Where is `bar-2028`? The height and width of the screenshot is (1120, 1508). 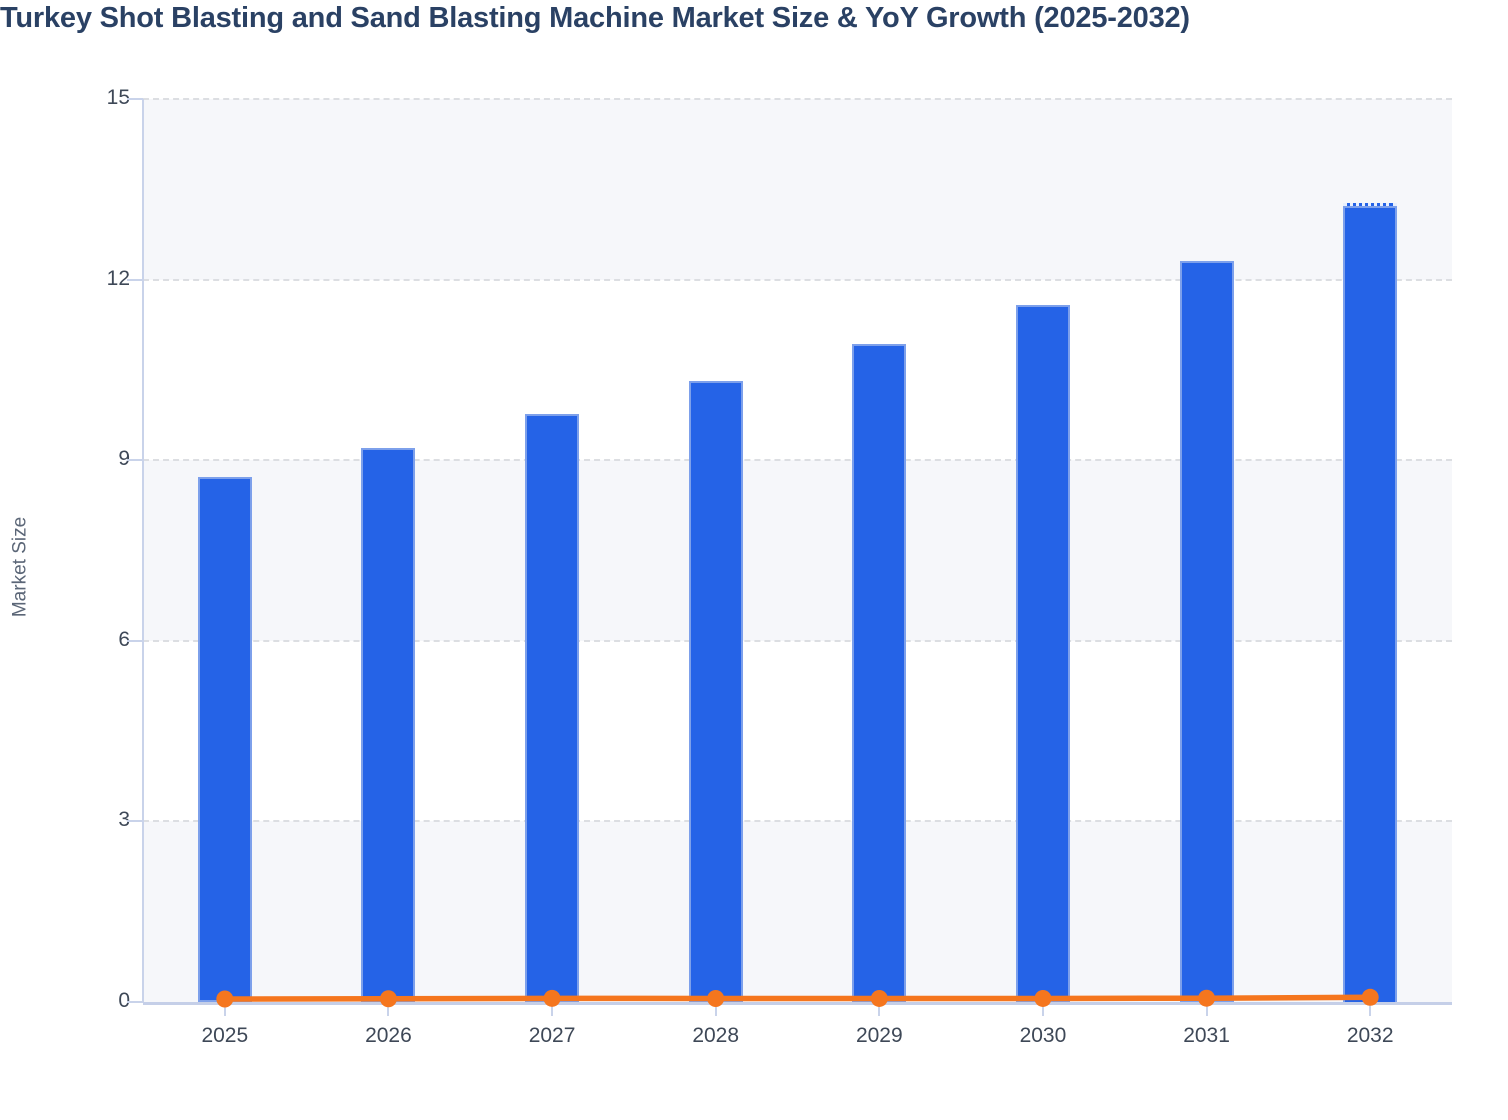 bar-2028 is located at coordinates (715, 691).